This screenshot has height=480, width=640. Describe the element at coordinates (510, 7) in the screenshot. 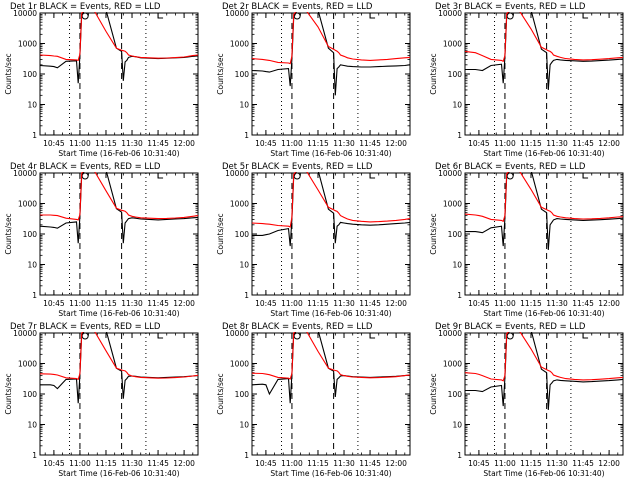

I see `panel-title: Det 3r BLACK = Events, RED = LLD` at that location.